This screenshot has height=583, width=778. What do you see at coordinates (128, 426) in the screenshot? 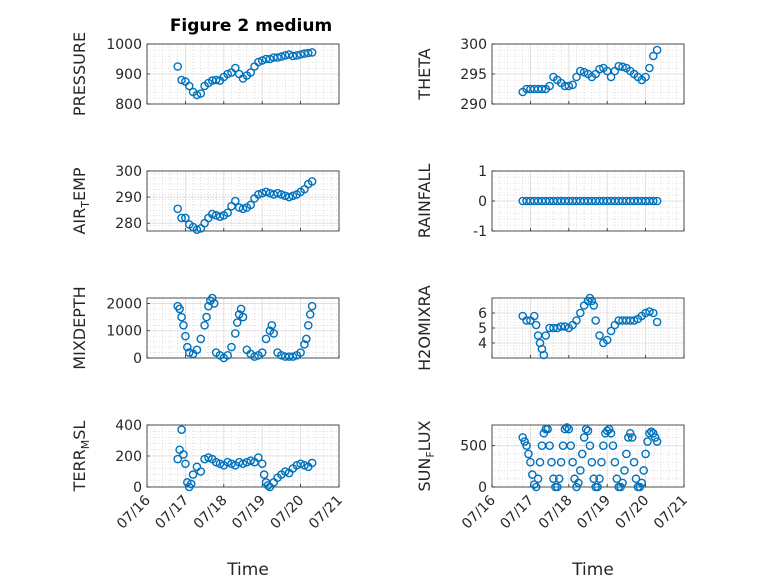
I see `y-tick-label: 400` at bounding box center [128, 426].